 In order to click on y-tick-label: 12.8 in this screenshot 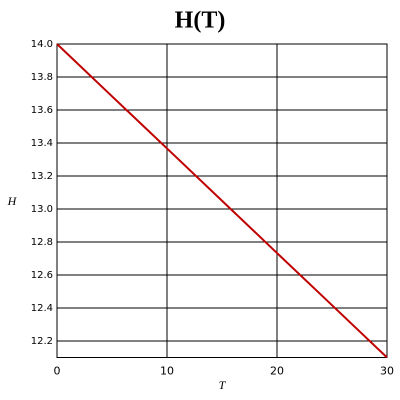, I will do `click(42, 242)`.